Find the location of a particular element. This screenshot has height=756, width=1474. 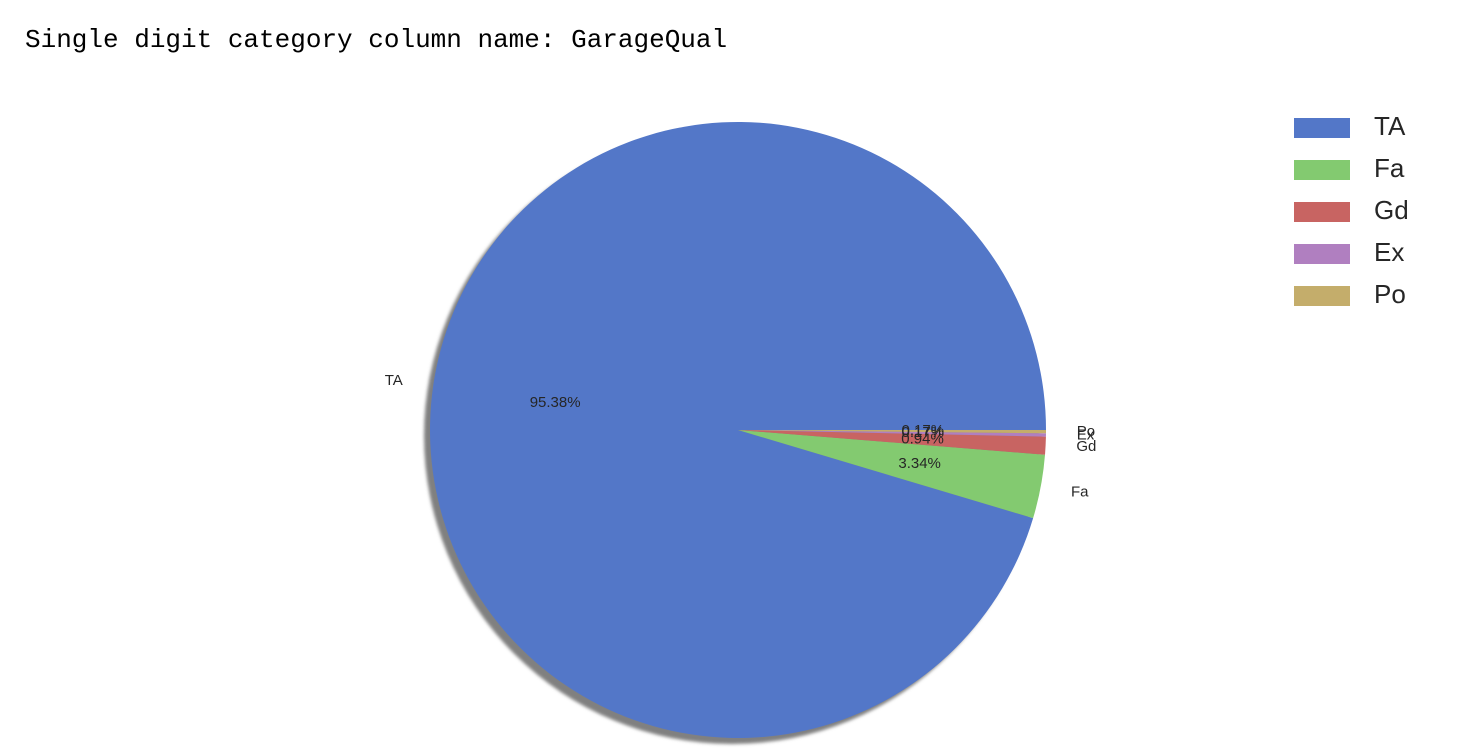

slice-label-ta: TA is located at coordinates (394, 380).